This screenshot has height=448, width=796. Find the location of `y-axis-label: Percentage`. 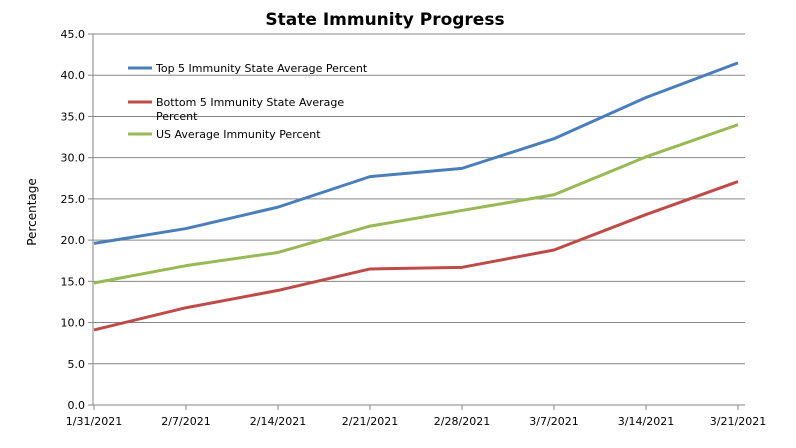

y-axis-label: Percentage is located at coordinates (32, 212).